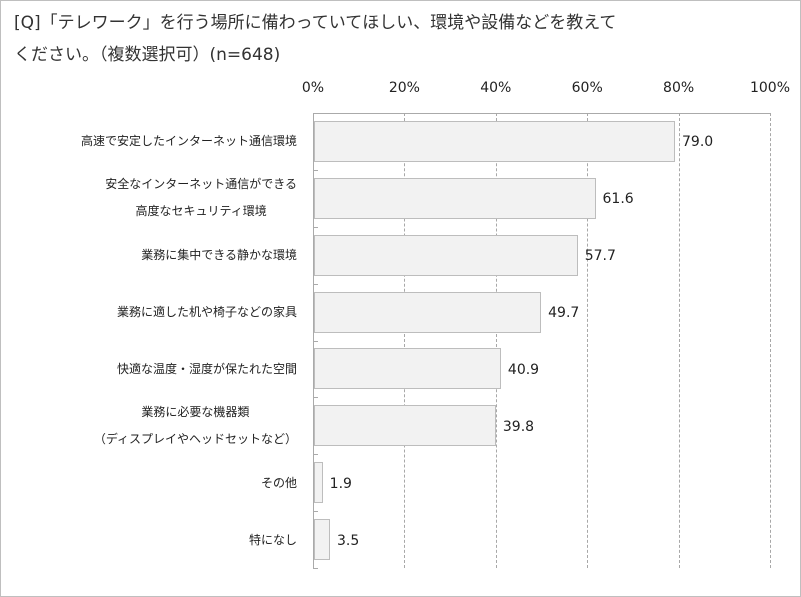  What do you see at coordinates (195, 411) in the screenshot?
I see `category-label-line: 業務に必要な機器類` at bounding box center [195, 411].